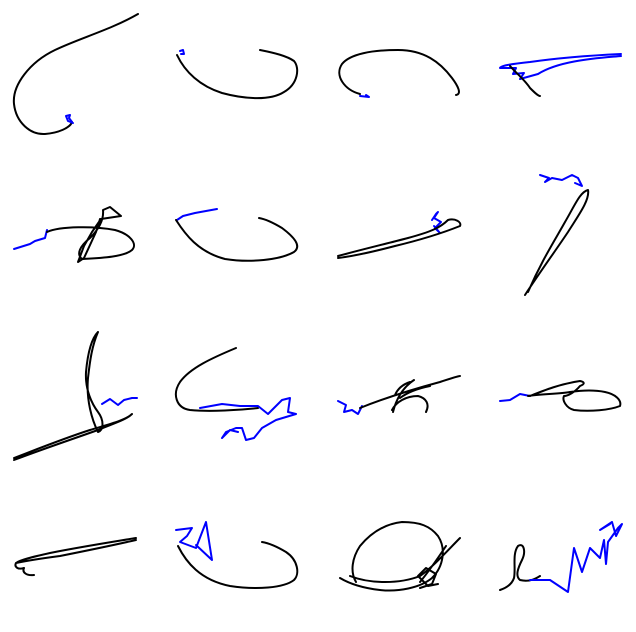  Describe the element at coordinates (237, 555) in the screenshot. I see `sketch-u-with-triangle` at that location.